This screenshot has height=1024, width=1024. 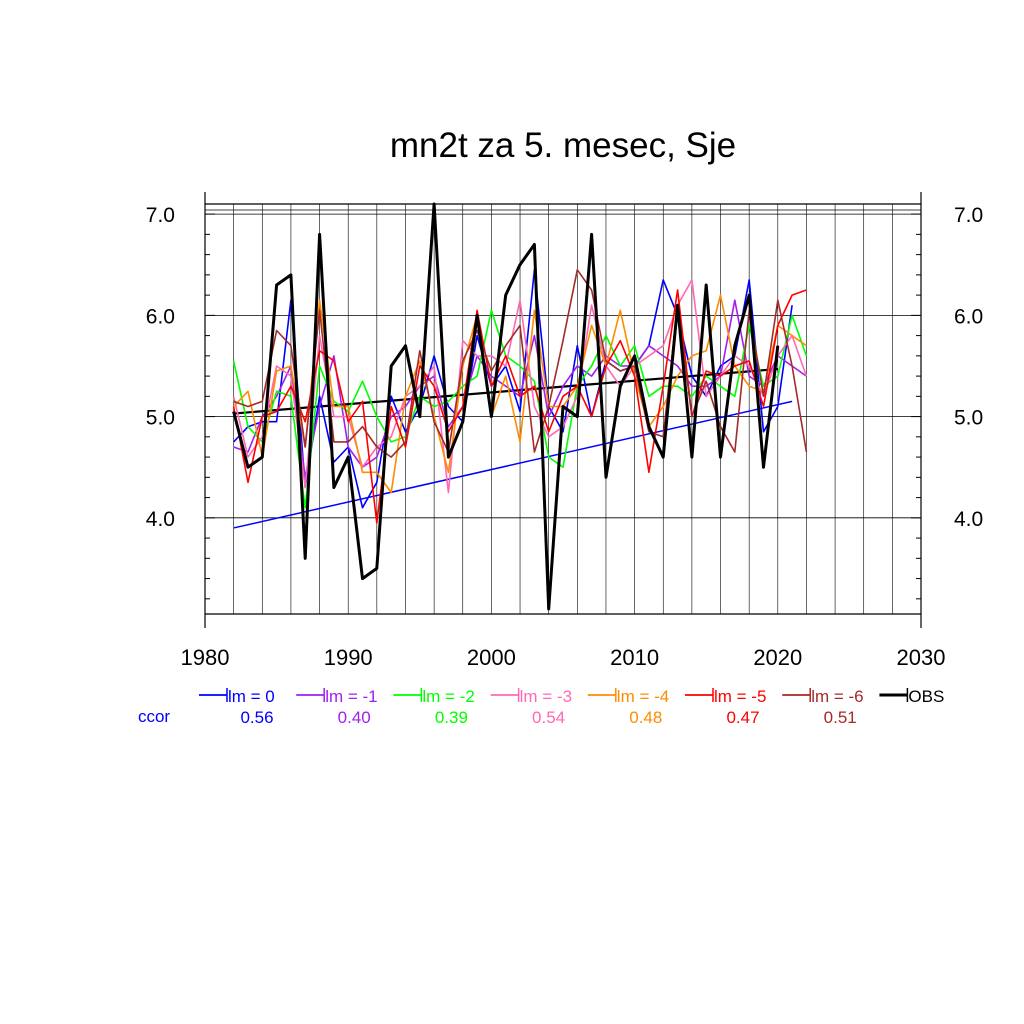 I want to click on chart-title: mn2t za 5. mesec, Sje, so click(x=563, y=145).